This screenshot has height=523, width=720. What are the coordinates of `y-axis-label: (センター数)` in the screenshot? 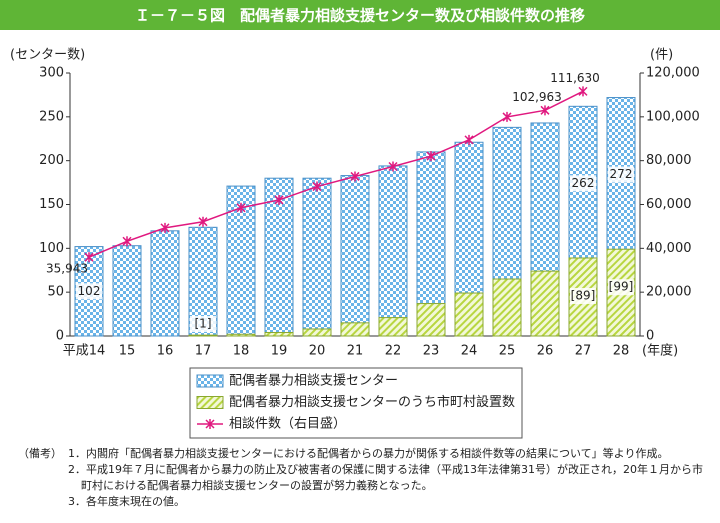 It's located at (47, 55).